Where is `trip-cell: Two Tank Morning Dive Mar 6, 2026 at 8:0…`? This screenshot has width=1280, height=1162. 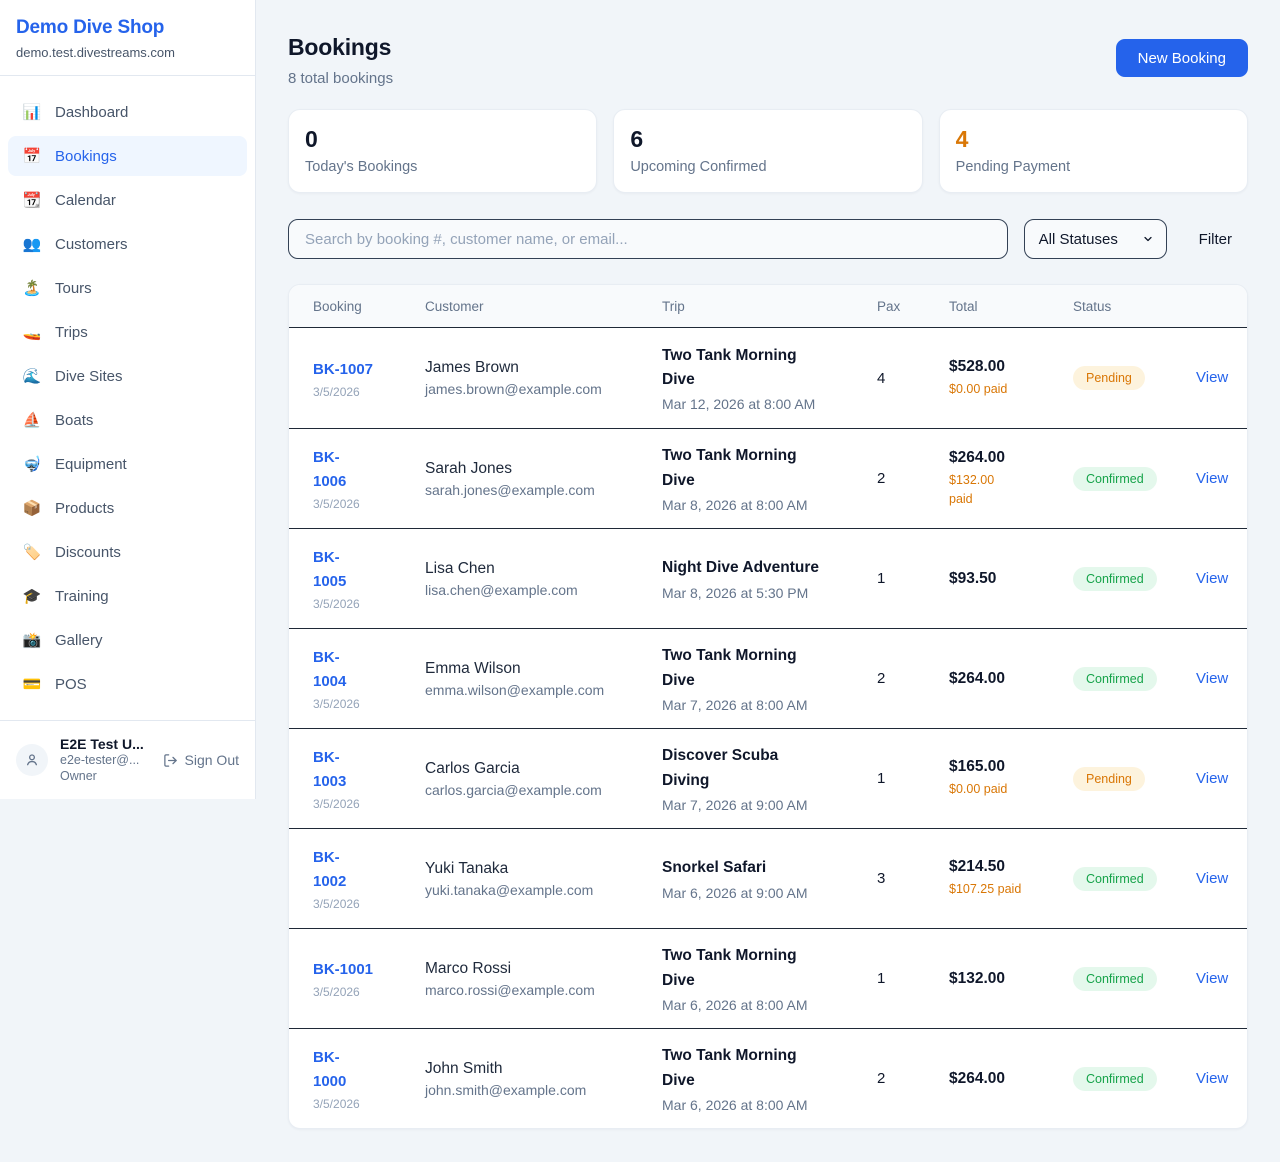 trip-cell: Two Tank Morning Dive Mar 6, 2026 at 8:0… is located at coordinates (769, 1078).